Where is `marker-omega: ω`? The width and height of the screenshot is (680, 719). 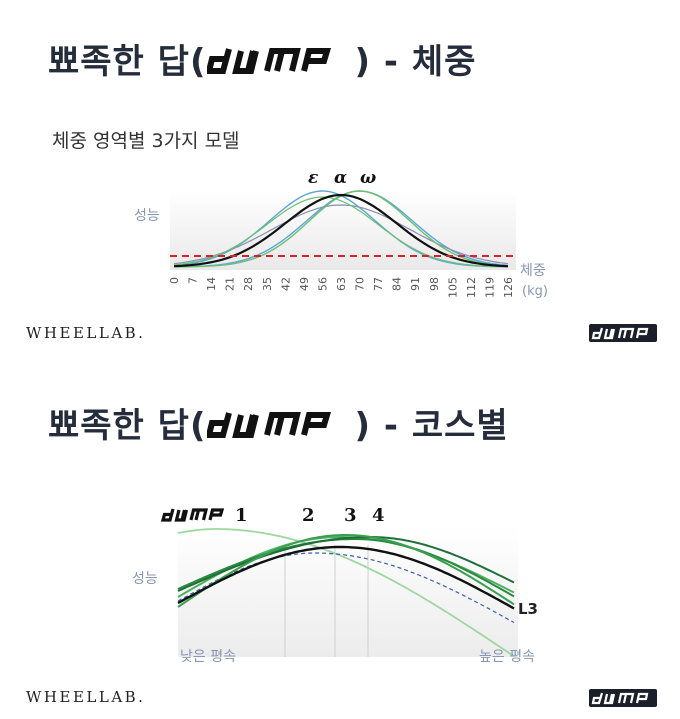
marker-omega: ω is located at coordinates (368, 178).